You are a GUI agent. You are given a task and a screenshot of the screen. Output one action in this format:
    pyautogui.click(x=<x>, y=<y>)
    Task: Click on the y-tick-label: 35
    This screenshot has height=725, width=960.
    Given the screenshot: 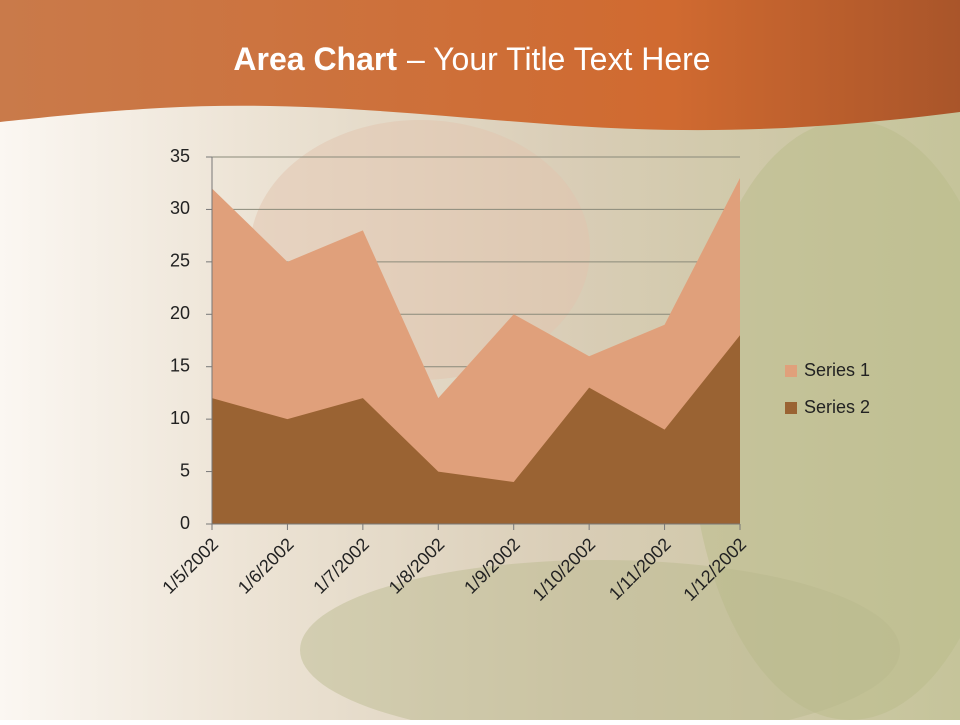 What is the action you would take?
    pyautogui.click(x=180, y=156)
    